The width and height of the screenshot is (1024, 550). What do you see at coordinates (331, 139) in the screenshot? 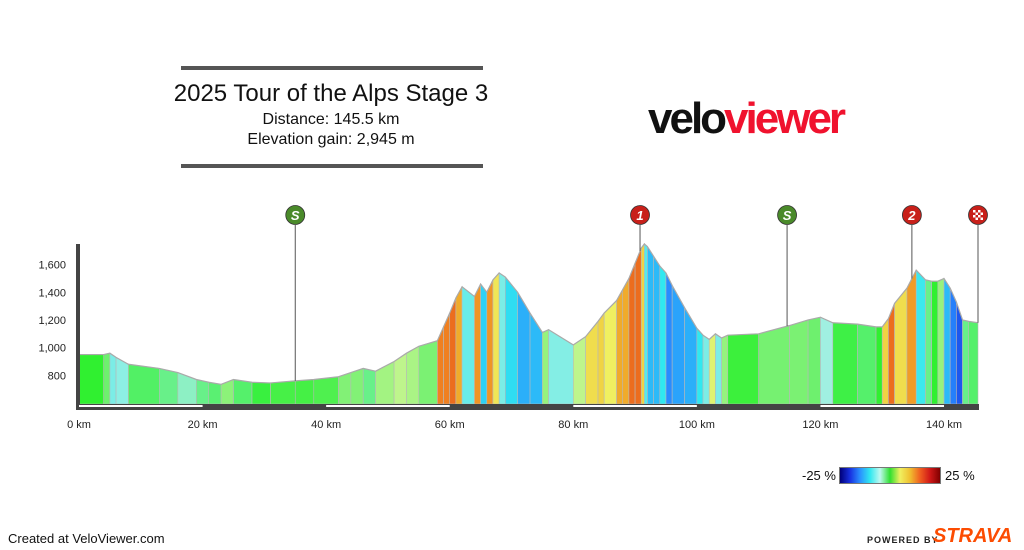
I see `elevation-gain-text: Elevation gain: 2,945 m` at bounding box center [331, 139].